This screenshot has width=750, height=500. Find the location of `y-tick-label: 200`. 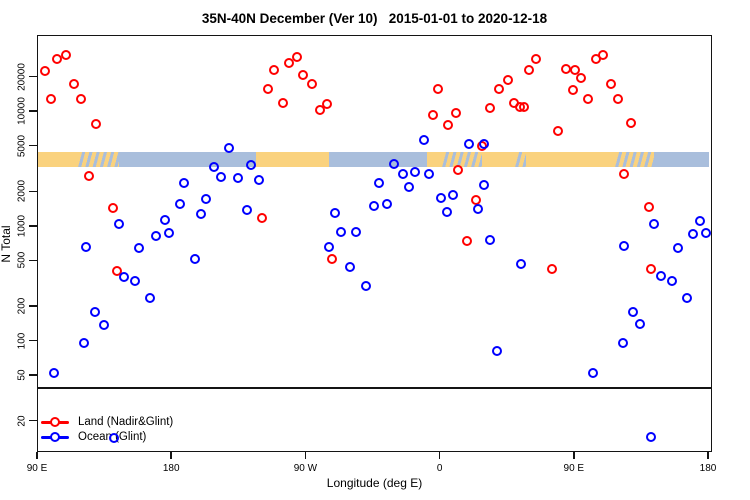

y-tick-label: 200 is located at coordinates (22, 306).